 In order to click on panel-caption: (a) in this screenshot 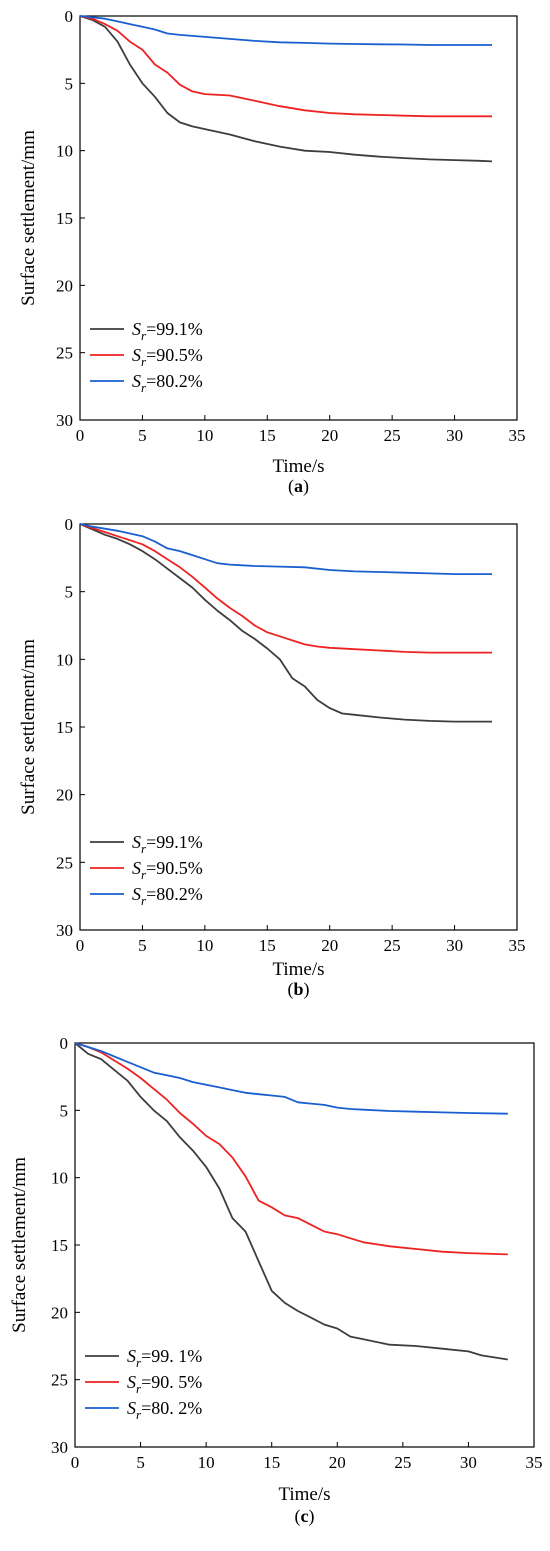, I will do `click(298, 486)`.